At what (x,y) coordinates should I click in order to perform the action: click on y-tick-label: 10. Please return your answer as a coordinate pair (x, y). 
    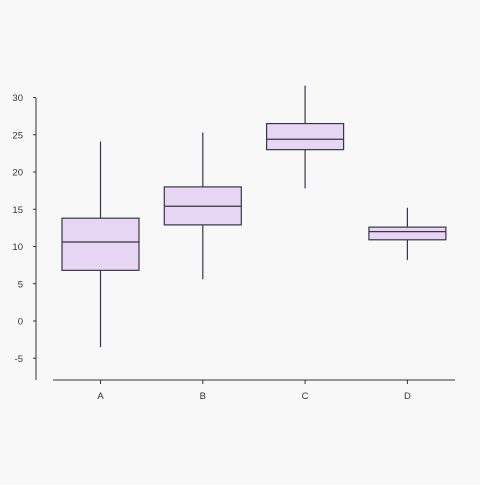
    Looking at the image, I should click on (17, 247).